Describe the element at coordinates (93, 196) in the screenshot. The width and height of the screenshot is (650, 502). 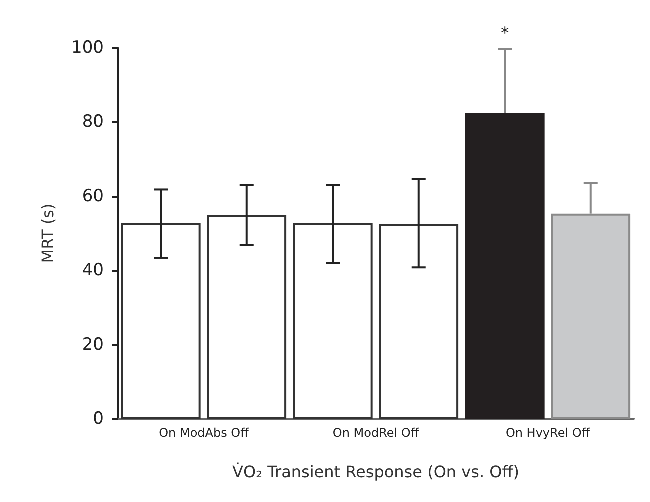
I see `y-tick-label: 60` at that location.